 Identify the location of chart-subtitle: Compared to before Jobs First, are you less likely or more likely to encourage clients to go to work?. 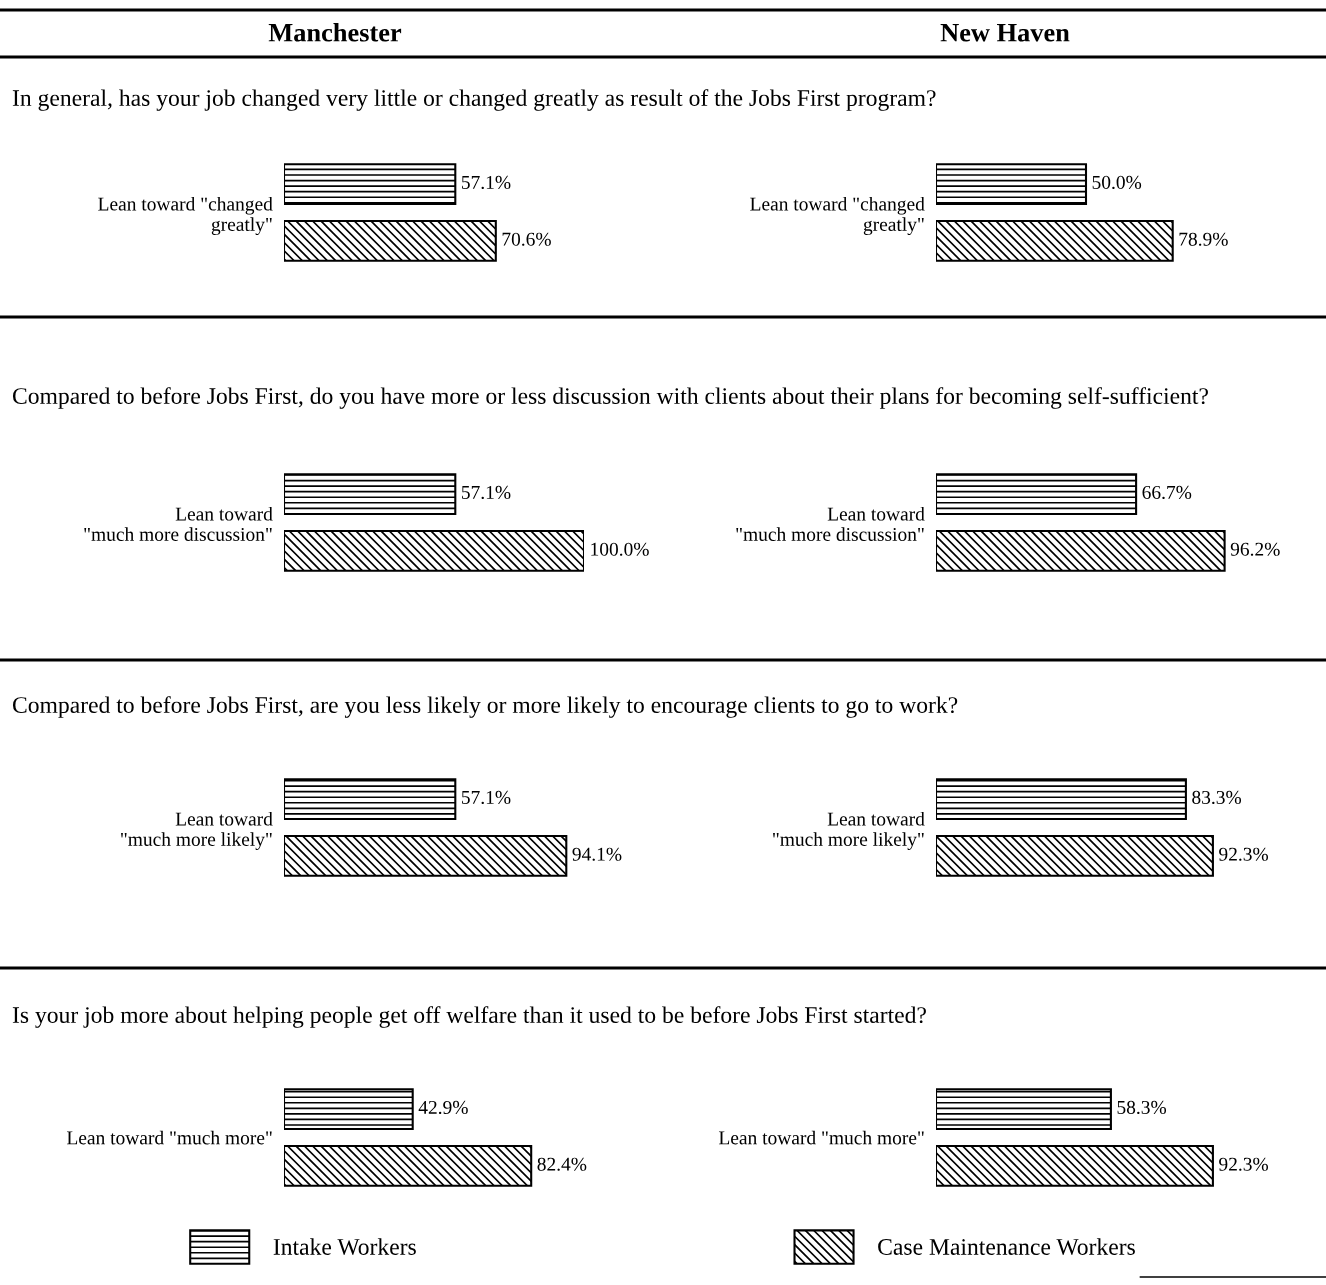
(485, 707).